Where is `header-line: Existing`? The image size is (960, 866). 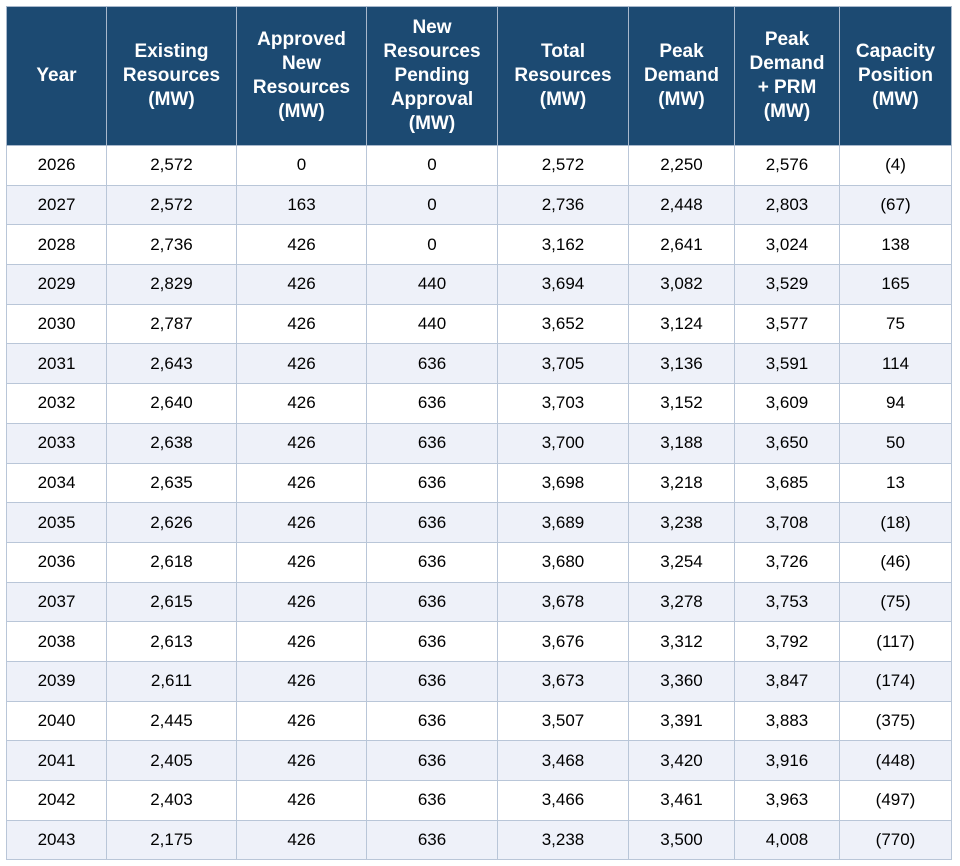
header-line: Existing is located at coordinates (171, 51).